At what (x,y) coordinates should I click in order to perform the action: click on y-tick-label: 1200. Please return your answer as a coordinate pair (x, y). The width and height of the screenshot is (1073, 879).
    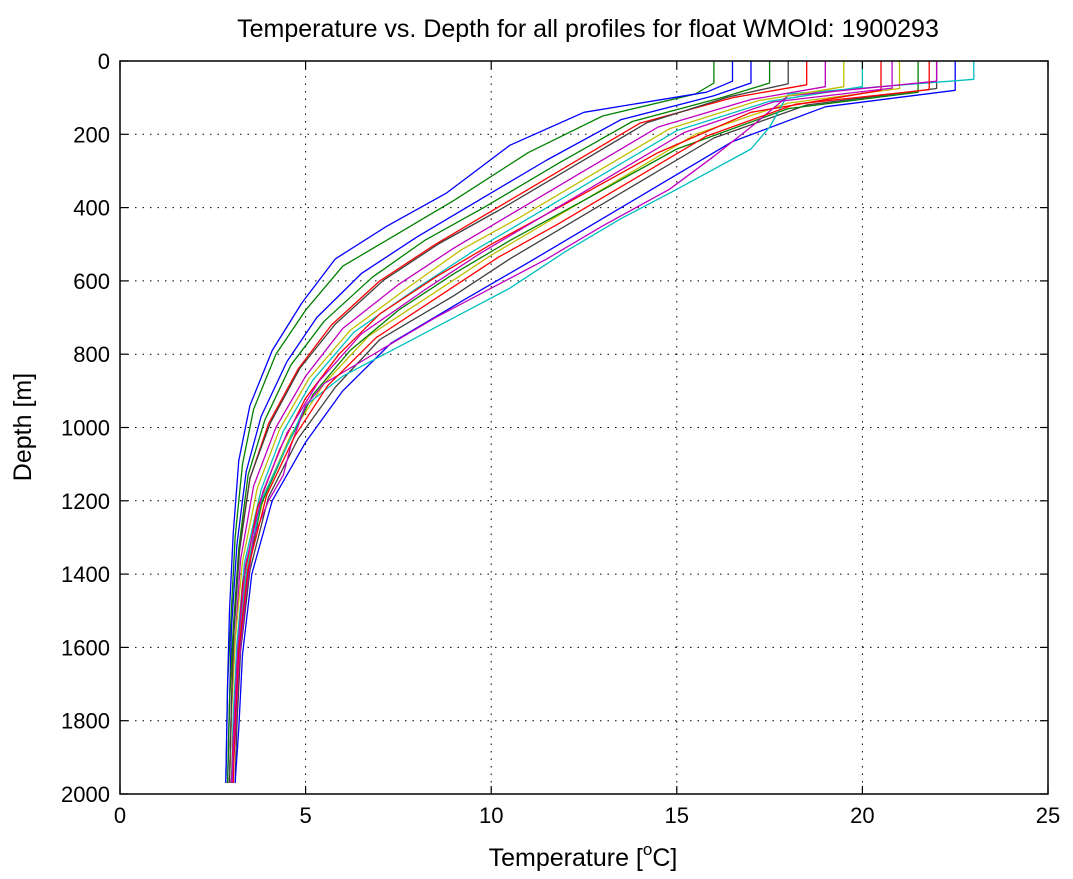
    Looking at the image, I should click on (85, 501).